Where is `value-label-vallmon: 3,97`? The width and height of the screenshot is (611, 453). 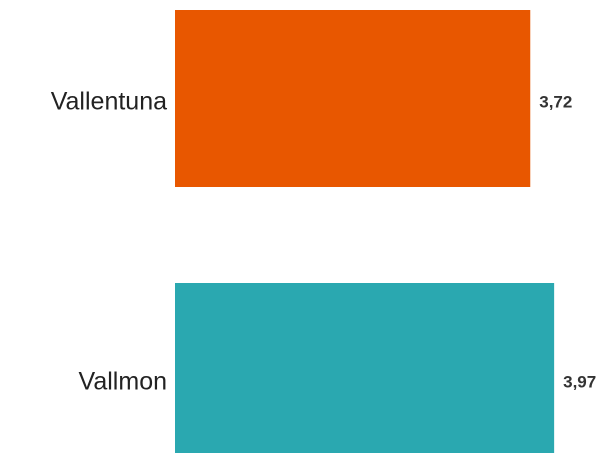
value-label-vallmon: 3,97 is located at coordinates (579, 381).